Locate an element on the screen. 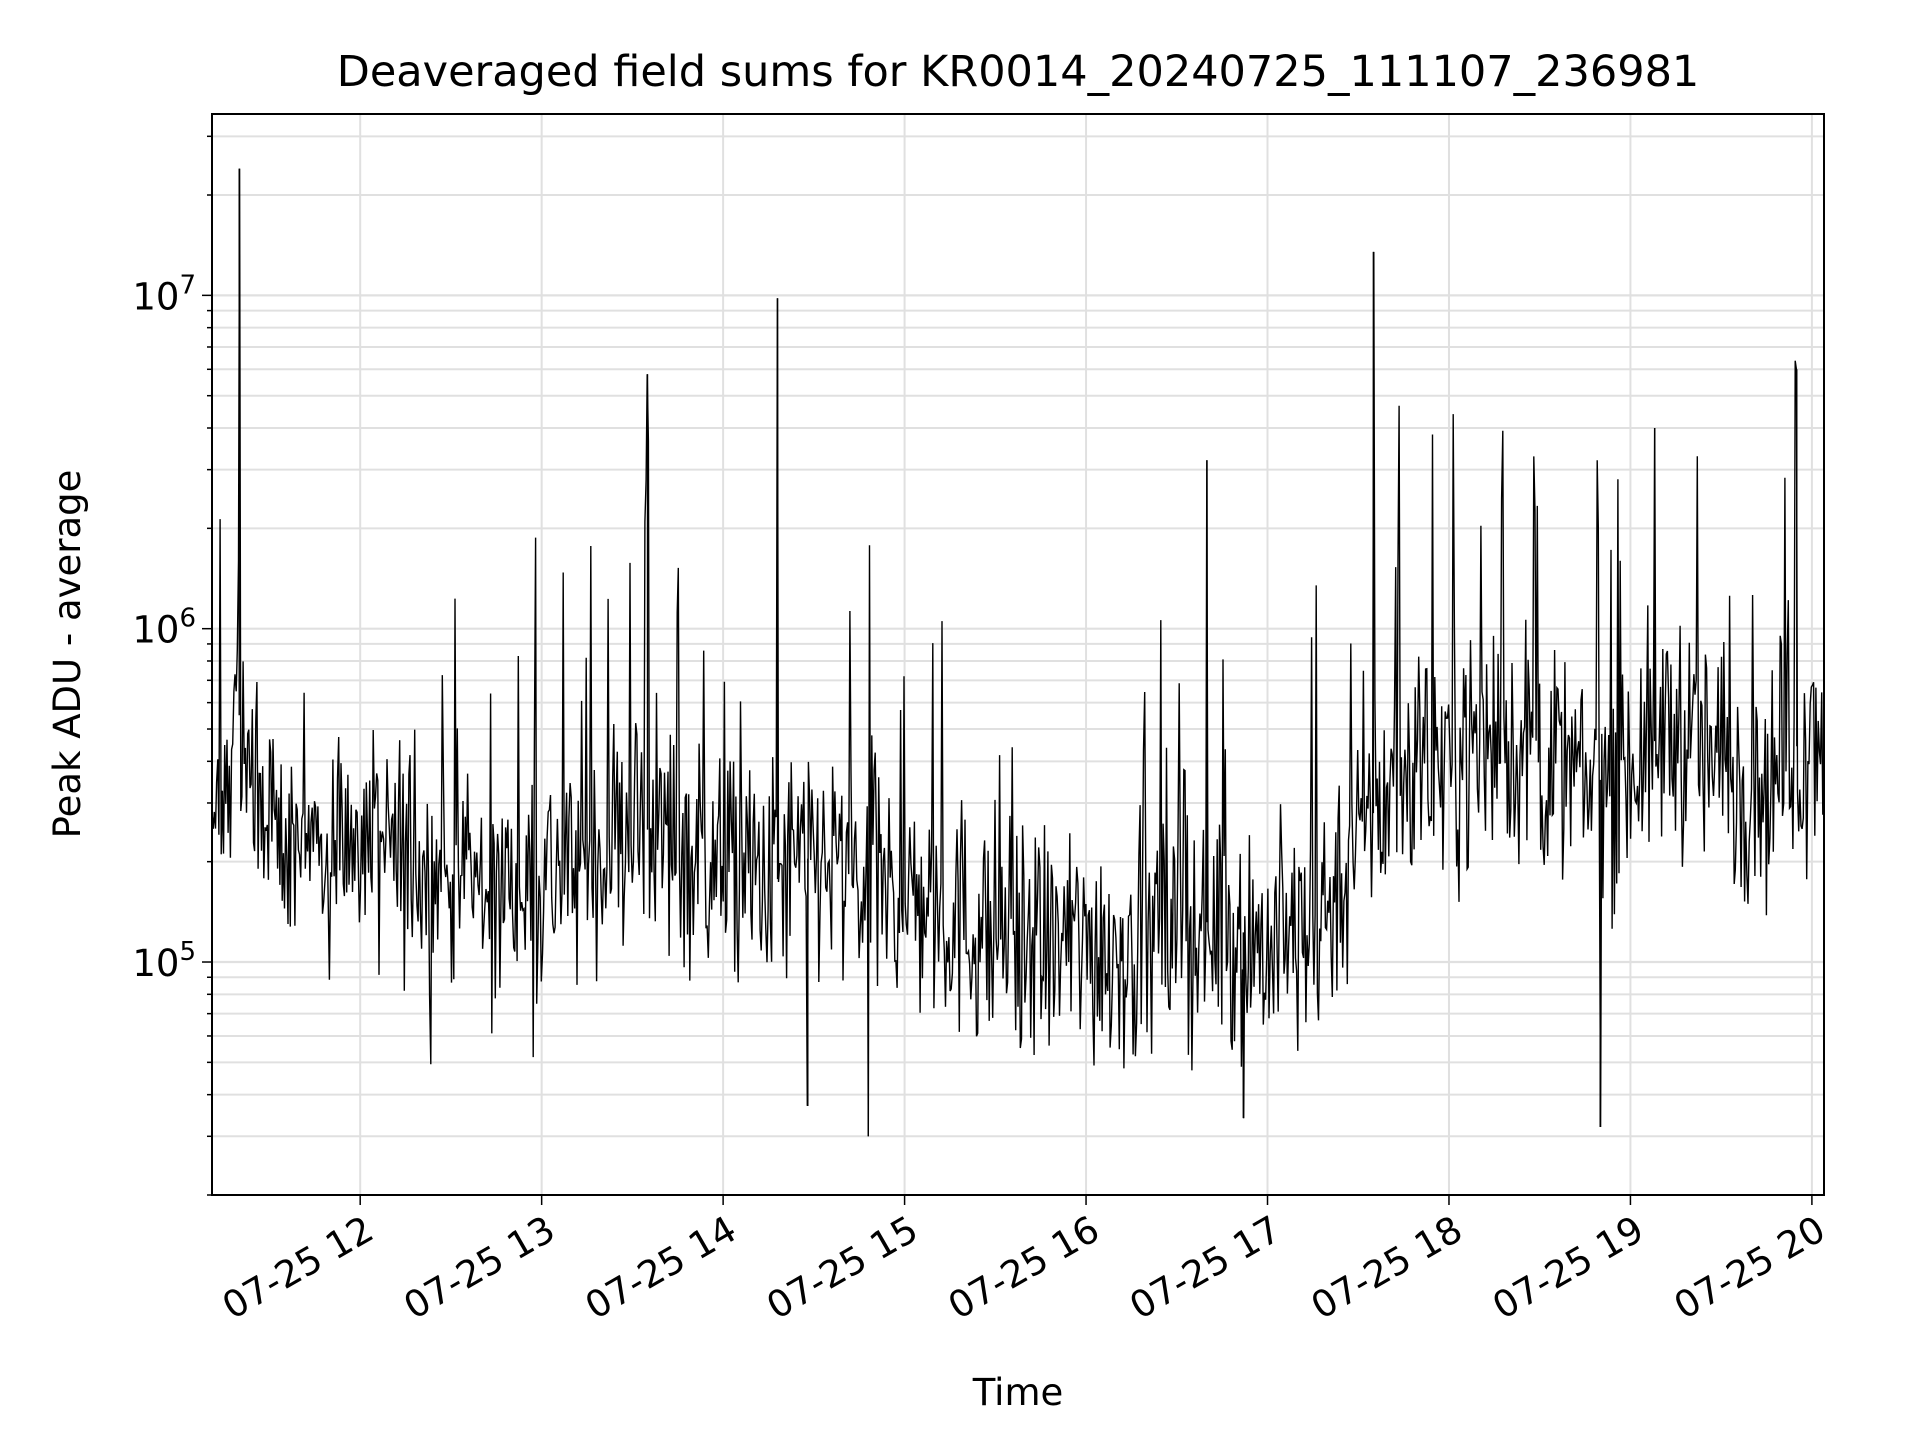 The width and height of the screenshot is (1920, 1444). y-tick-label: 10⁷ is located at coordinates (164, 294).